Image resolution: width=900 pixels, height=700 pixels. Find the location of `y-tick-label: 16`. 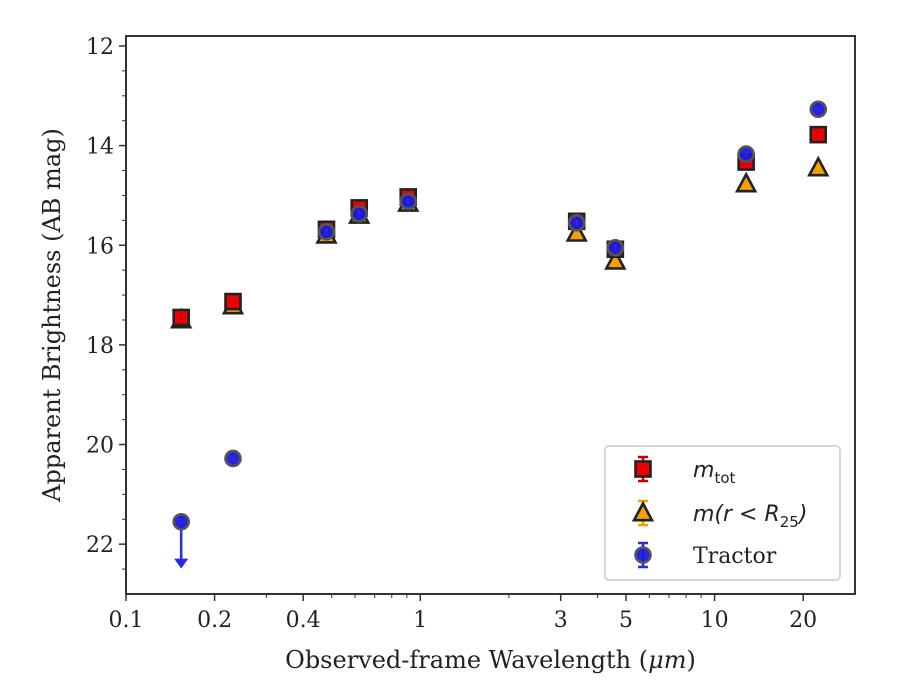

y-tick-label: 16 is located at coordinates (100, 246).